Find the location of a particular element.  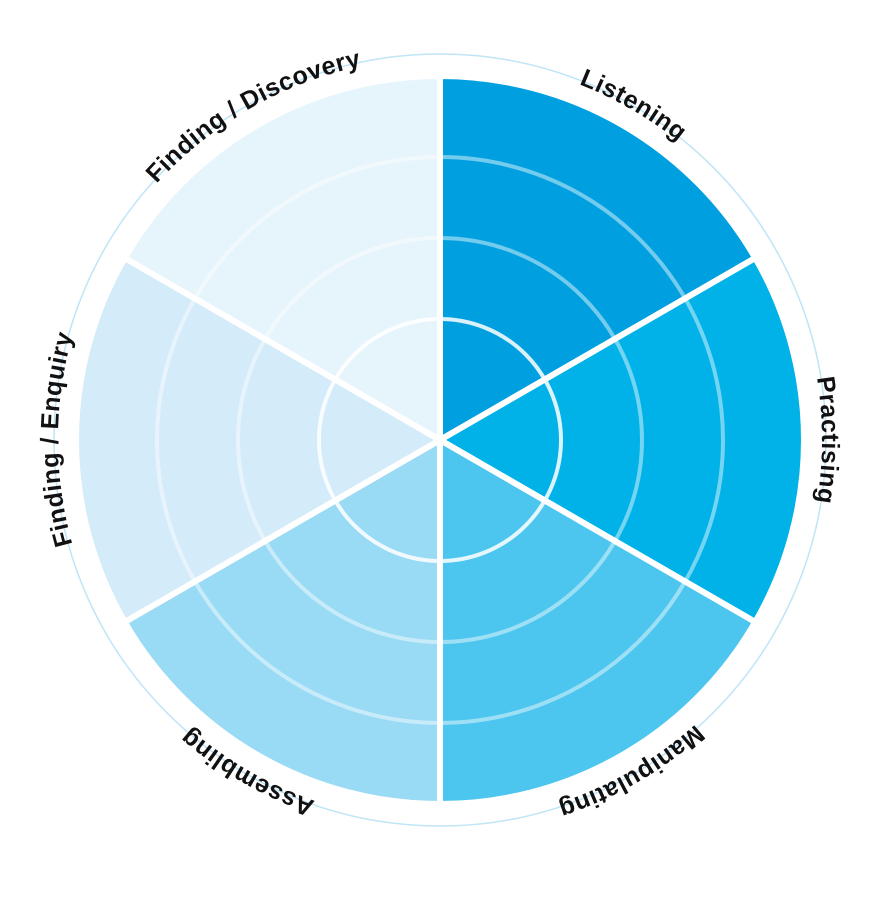

segment-label: Finding / Enquiry is located at coordinates (57, 439).